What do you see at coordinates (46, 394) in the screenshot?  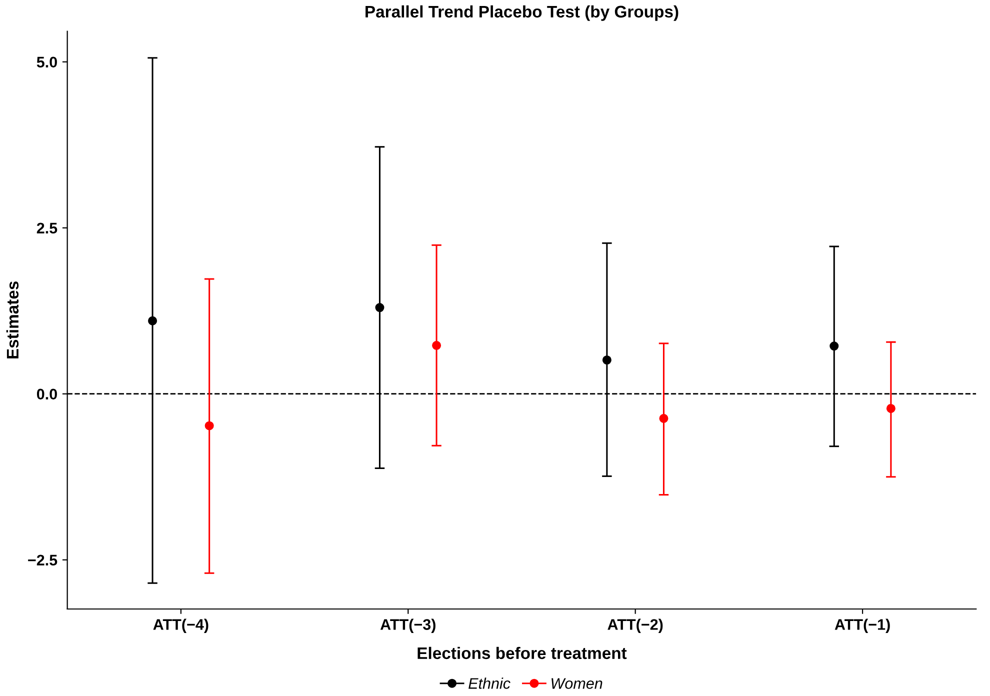 I see `y-tick-label: 0.0` at bounding box center [46, 394].